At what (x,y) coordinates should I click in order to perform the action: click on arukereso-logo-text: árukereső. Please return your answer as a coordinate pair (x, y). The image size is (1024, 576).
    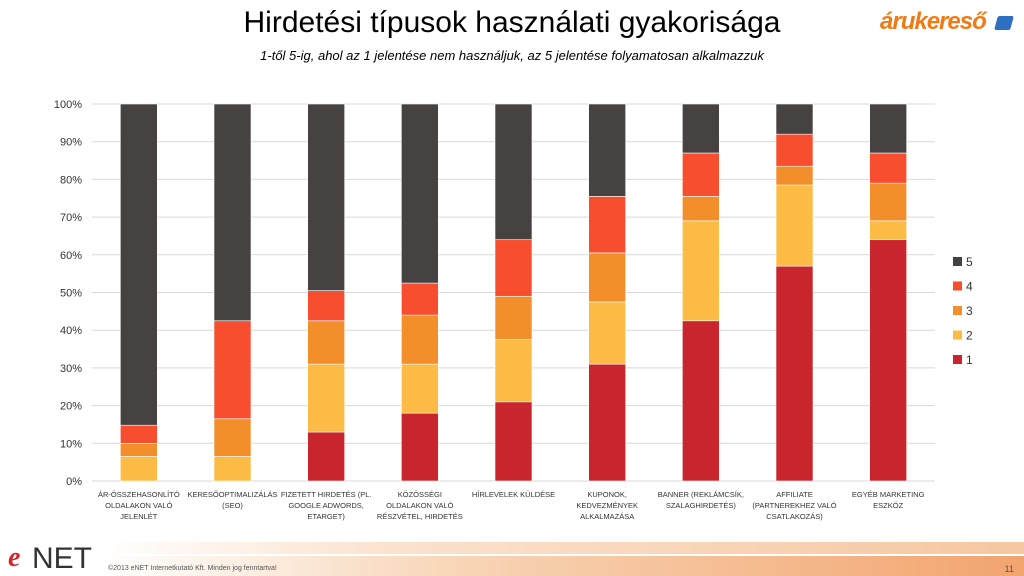
    Looking at the image, I should click on (933, 21).